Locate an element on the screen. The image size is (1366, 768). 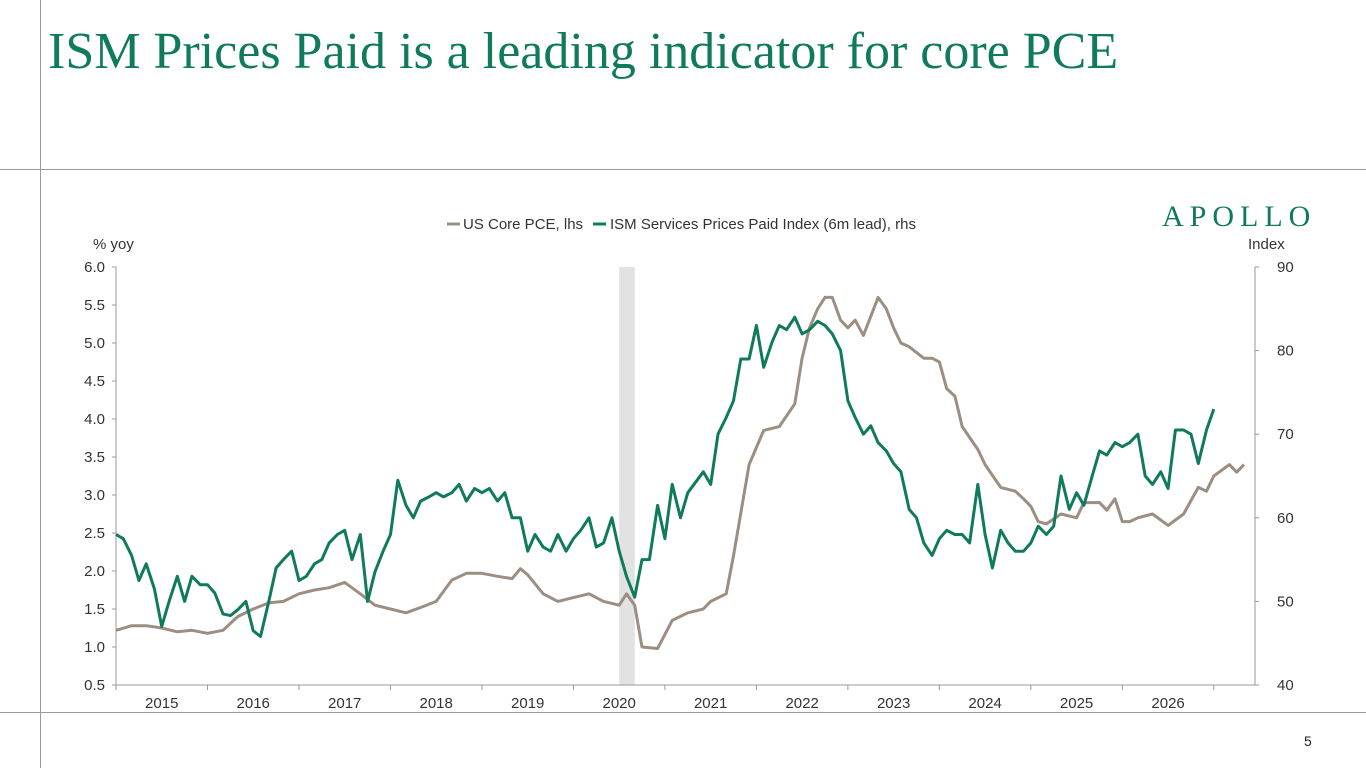
recession-band is located at coordinates (627, 476).